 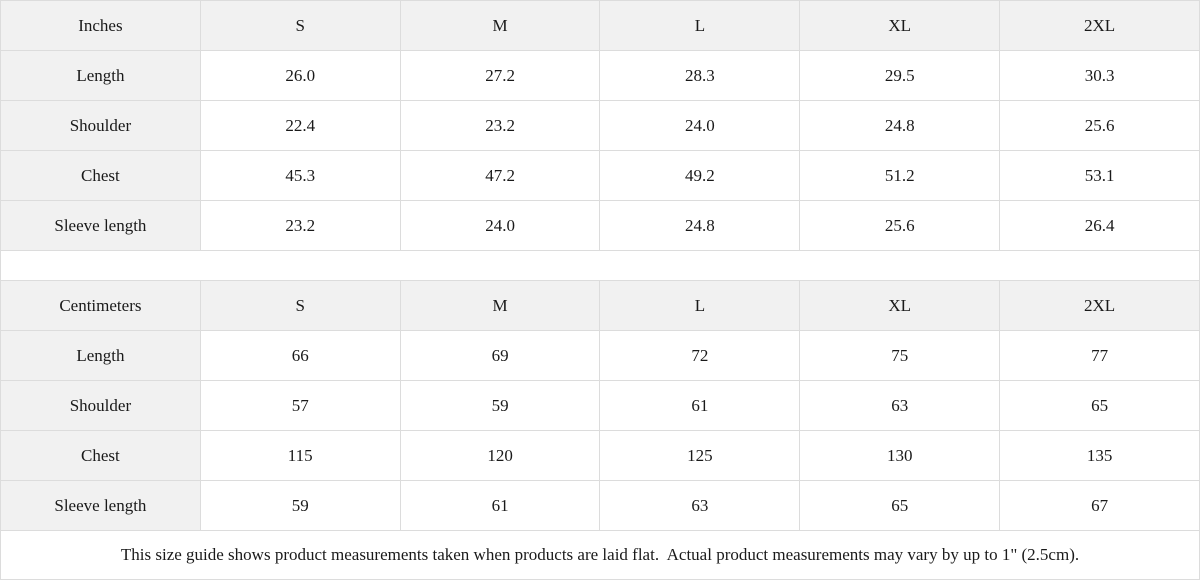 What do you see at coordinates (300, 455) in the screenshot?
I see `value-cell: 115` at bounding box center [300, 455].